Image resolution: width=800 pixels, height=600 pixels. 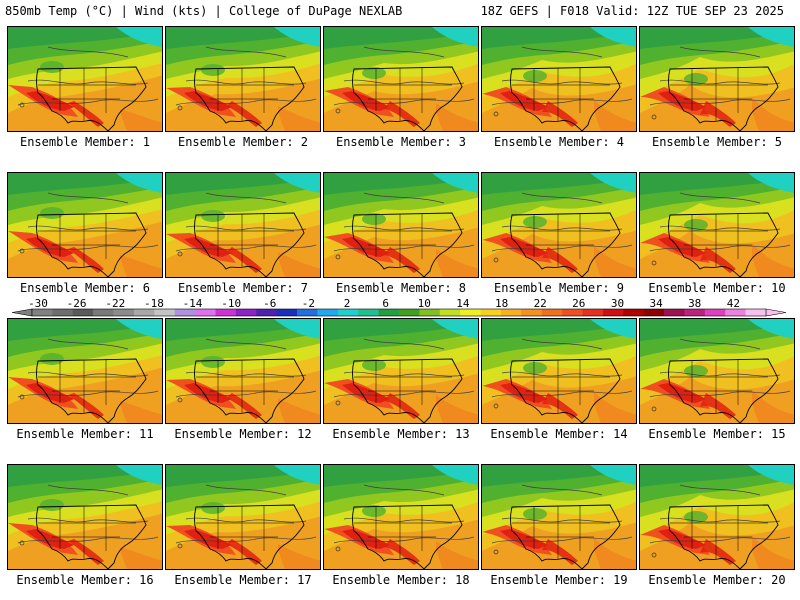 What do you see at coordinates (559, 142) in the screenshot?
I see `ensemble-member-caption: Ensemble Member: 4` at bounding box center [559, 142].